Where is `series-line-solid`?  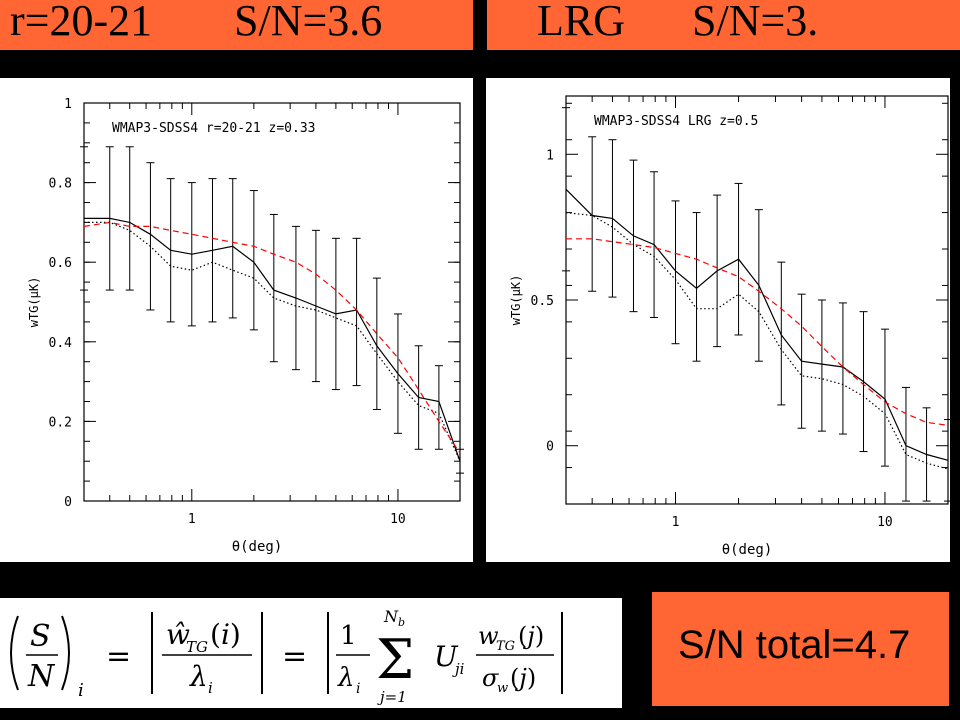 series-line-solid is located at coordinates (272, 339).